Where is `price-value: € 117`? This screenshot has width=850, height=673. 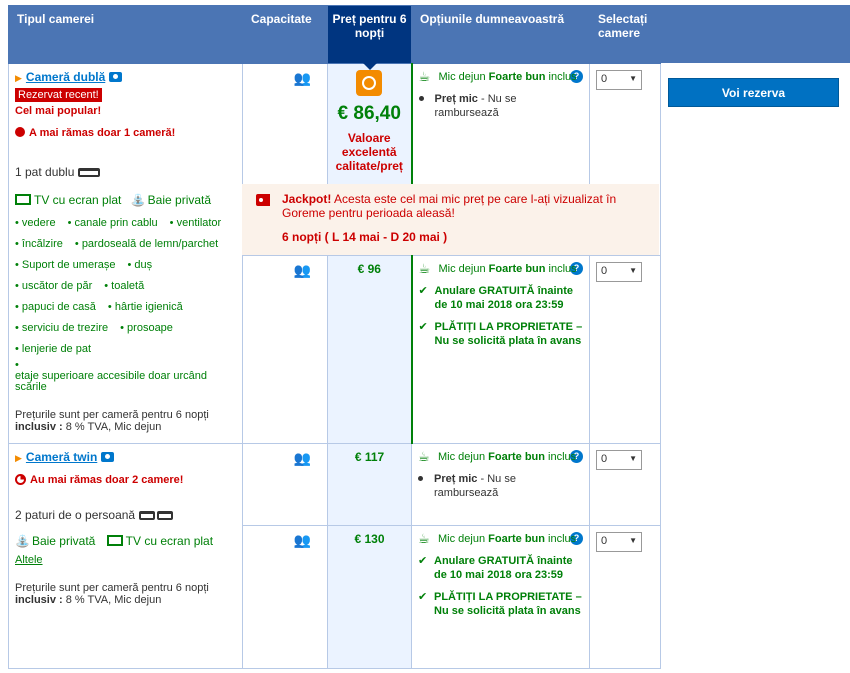 price-value: € 117 is located at coordinates (369, 457).